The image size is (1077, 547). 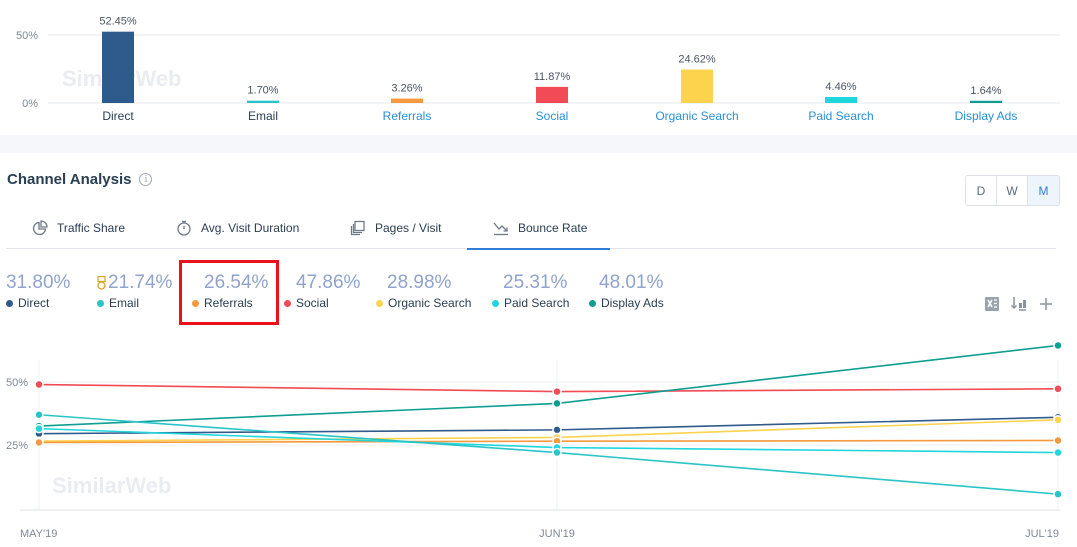 I want to click on legend-value: 21.74%, so click(x=134, y=283).